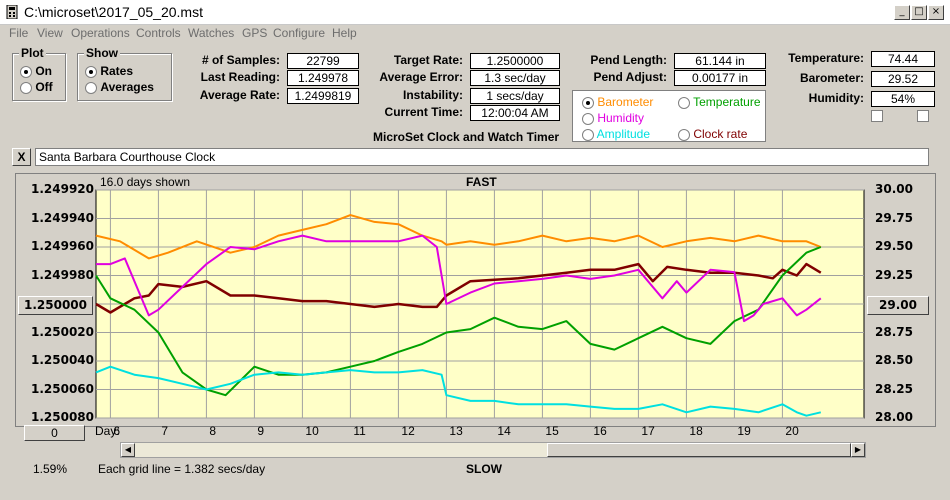 The width and height of the screenshot is (950, 500). What do you see at coordinates (902, 12) in the screenshot?
I see `minimize-icon: _` at bounding box center [902, 12].